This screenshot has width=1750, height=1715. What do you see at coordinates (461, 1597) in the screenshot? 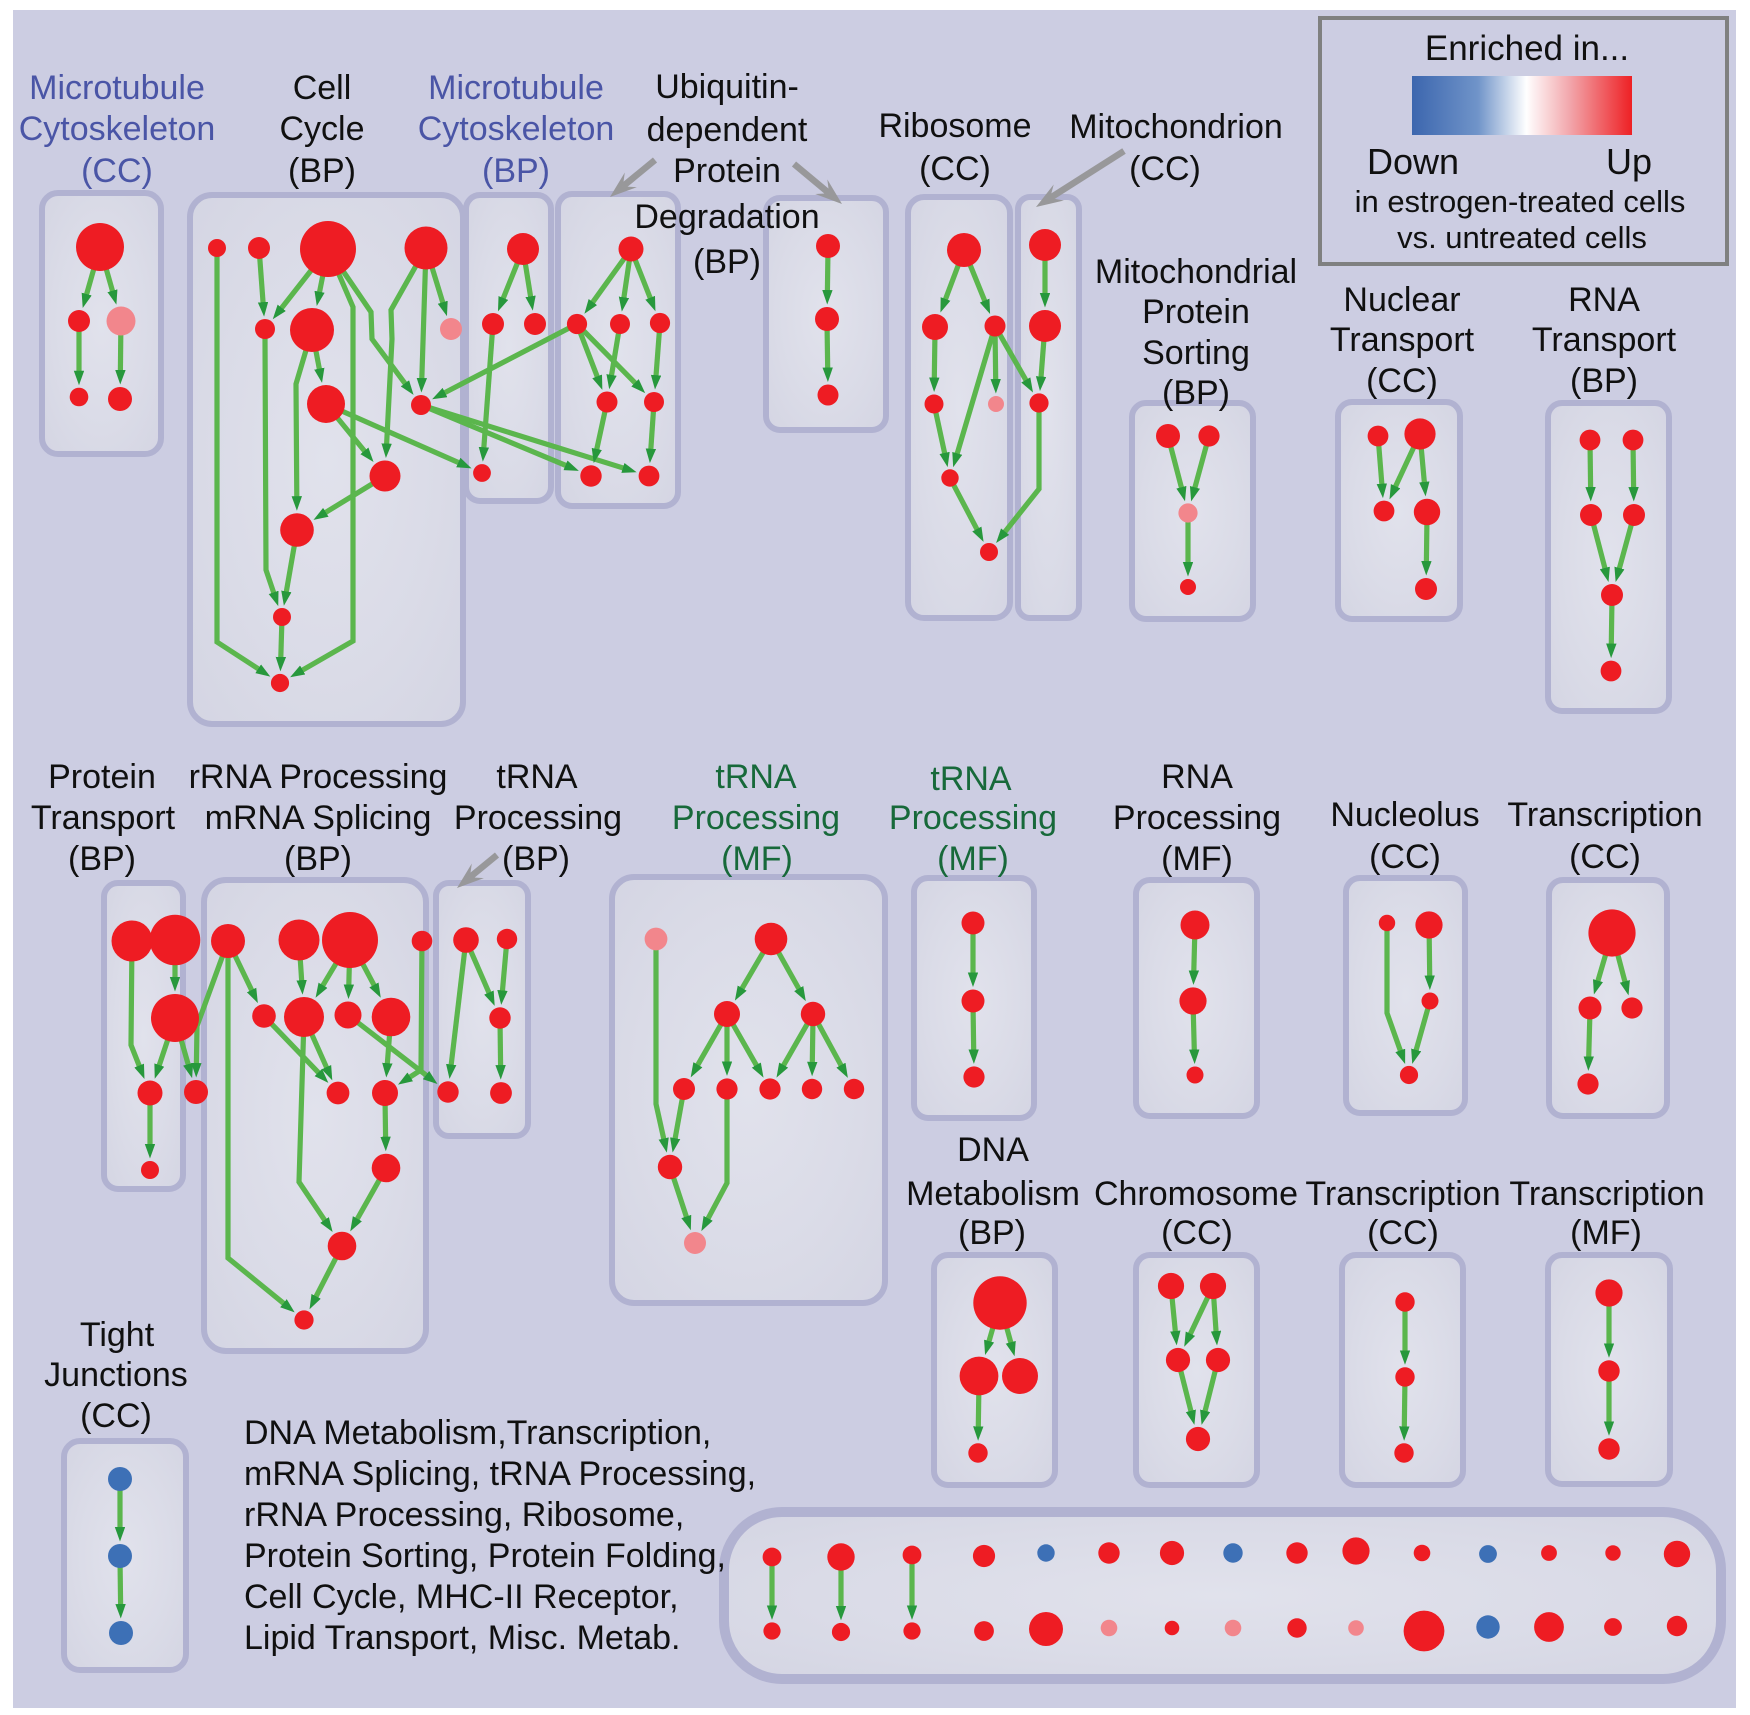
I see `svg-text: Cell Cycle, MHC-II Receptor,` at bounding box center [461, 1597].